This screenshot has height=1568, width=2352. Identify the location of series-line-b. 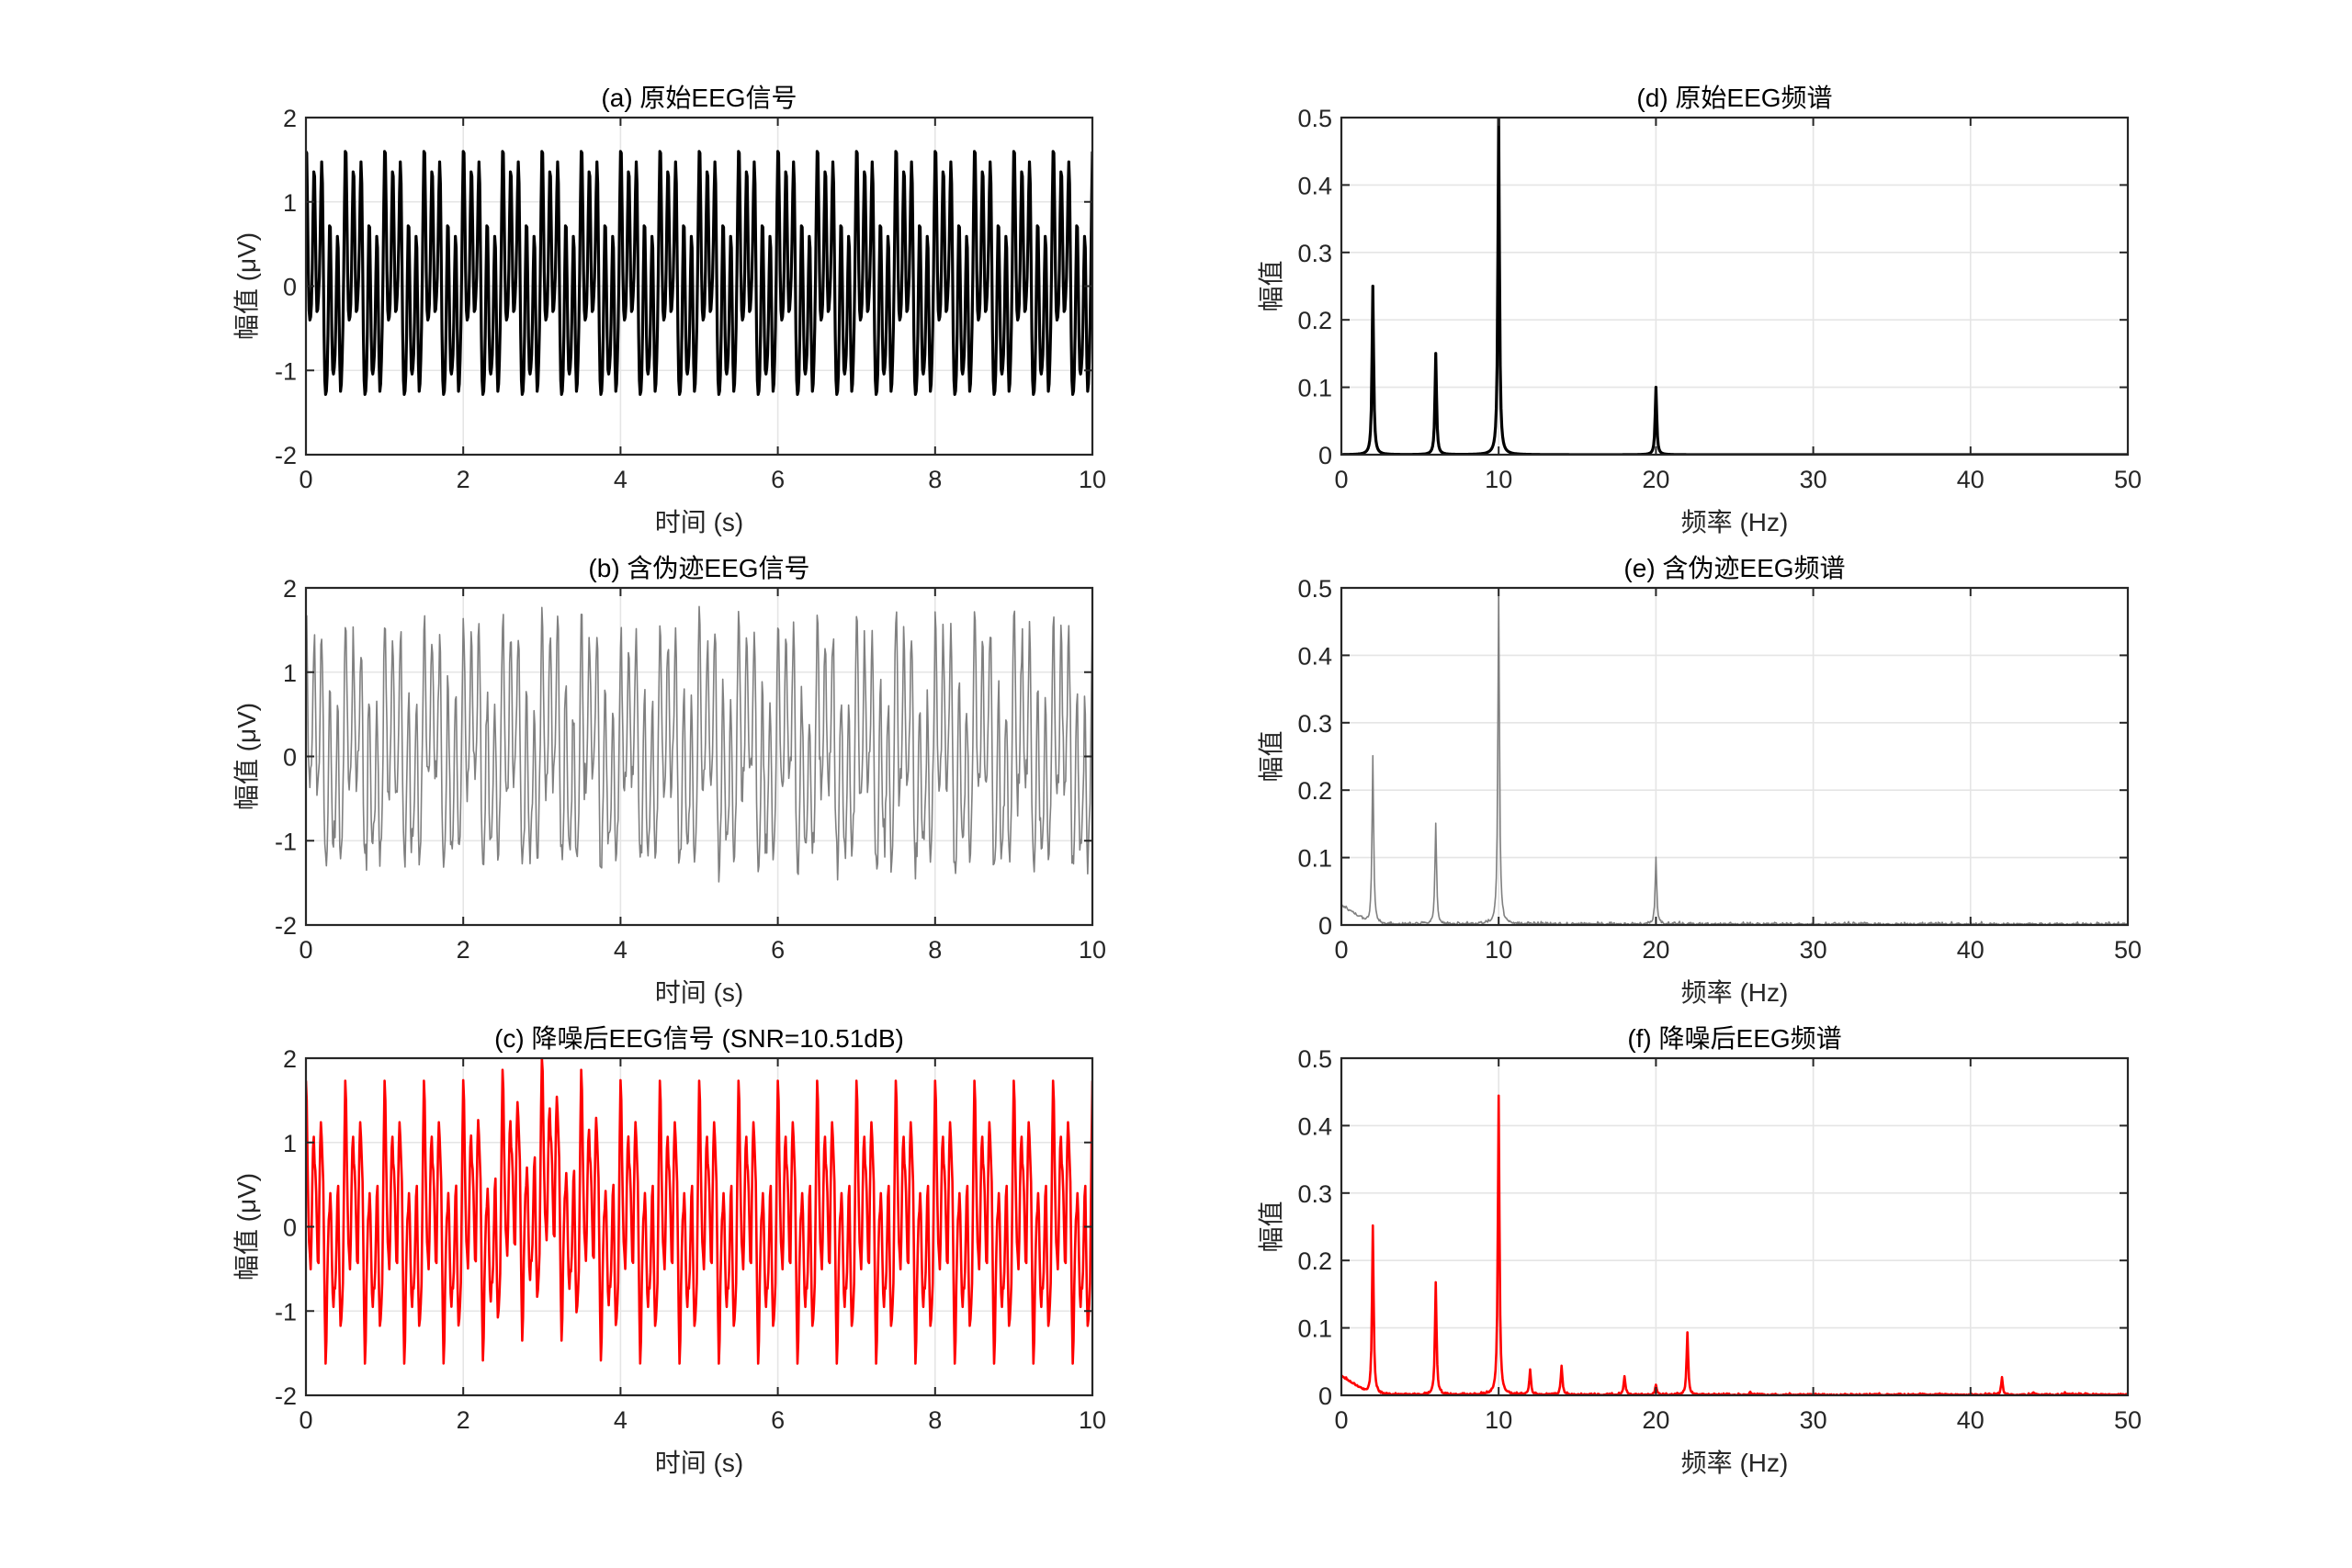
(699, 744).